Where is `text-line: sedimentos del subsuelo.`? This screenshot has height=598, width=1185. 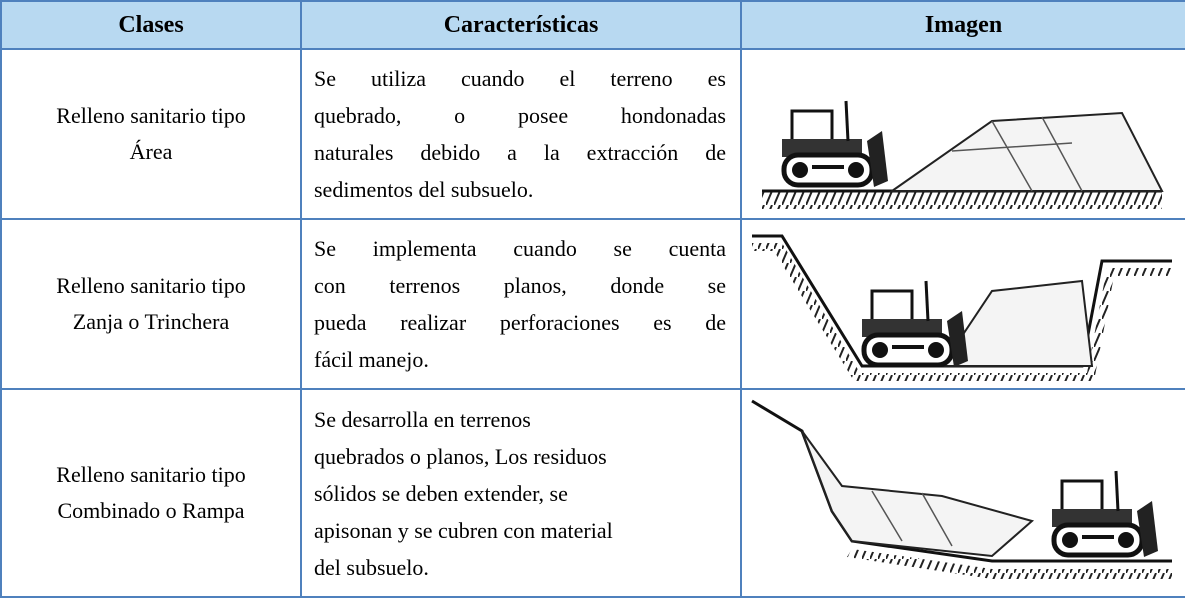 text-line: sedimentos del subsuelo. is located at coordinates (424, 189).